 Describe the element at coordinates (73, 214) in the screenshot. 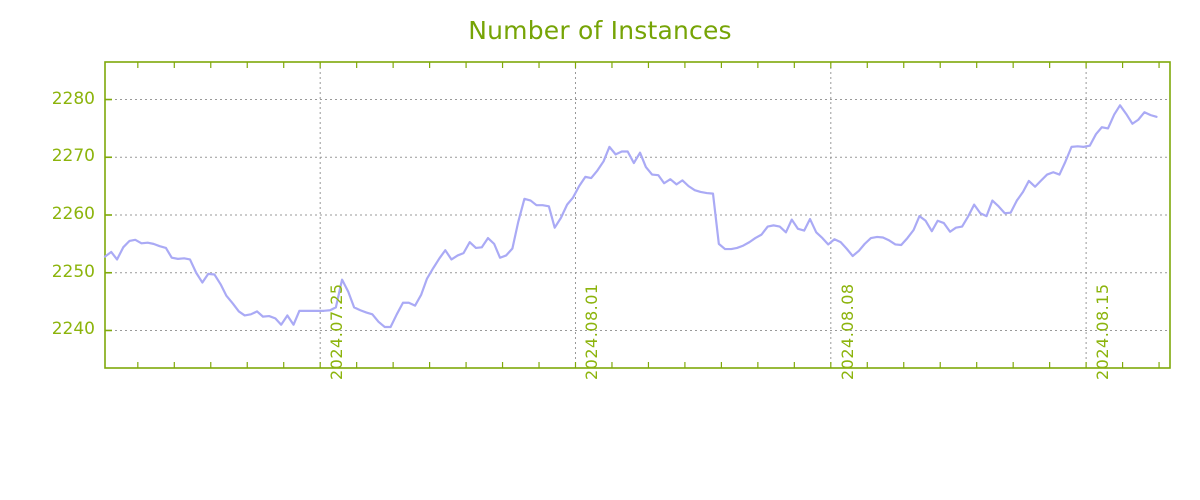

I see `y-tick-label: 2260` at that location.